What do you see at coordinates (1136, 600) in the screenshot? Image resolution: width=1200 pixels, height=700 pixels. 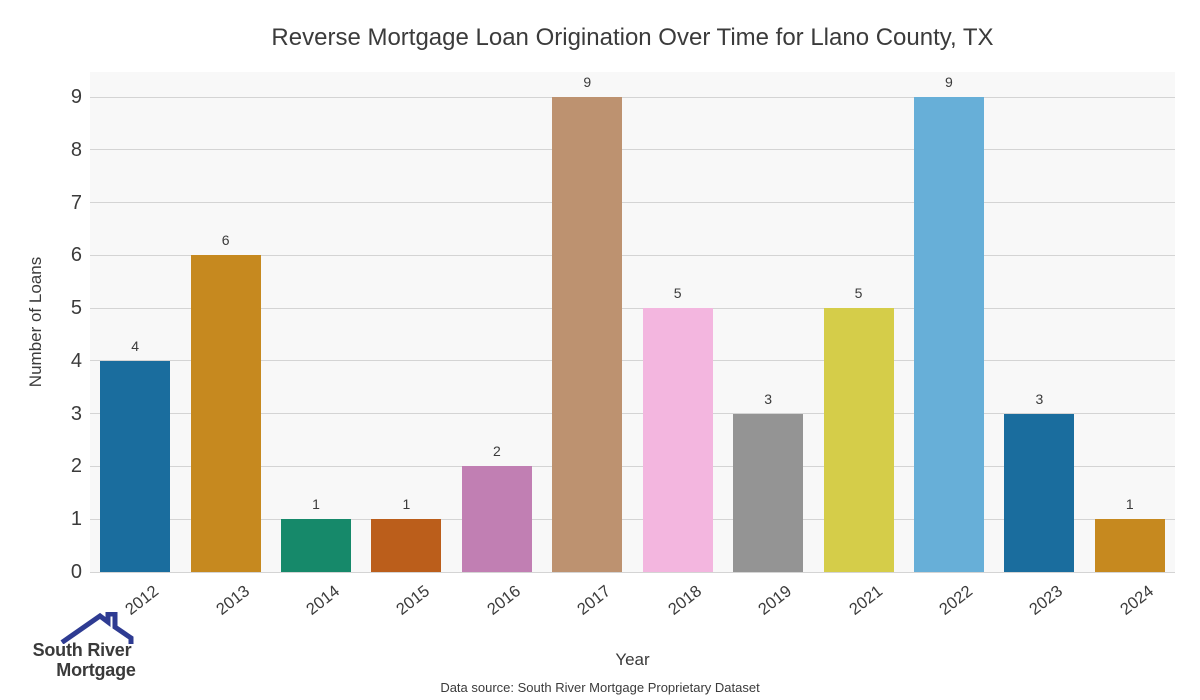 I see `x-tick-label: 2024` at bounding box center [1136, 600].